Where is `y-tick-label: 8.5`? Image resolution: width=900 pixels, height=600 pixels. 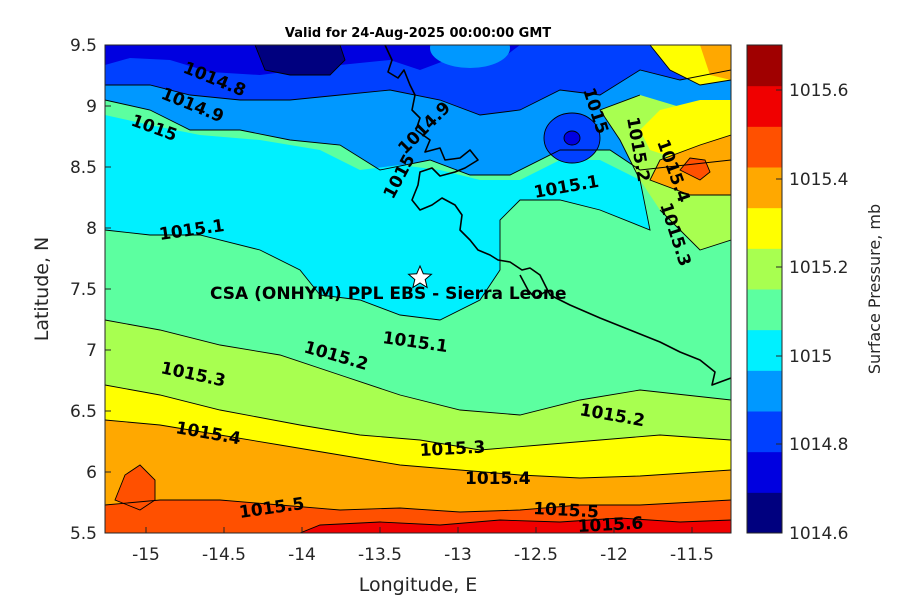 y-tick-label: 8.5 is located at coordinates (83, 168).